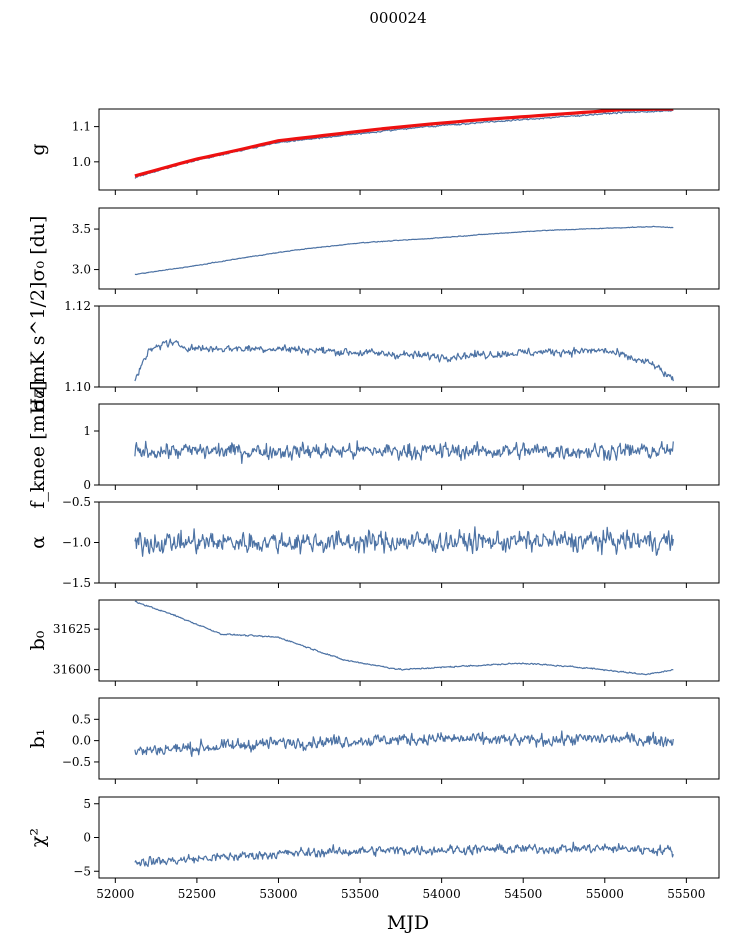  I want to click on series-g-model, so click(404, 143).